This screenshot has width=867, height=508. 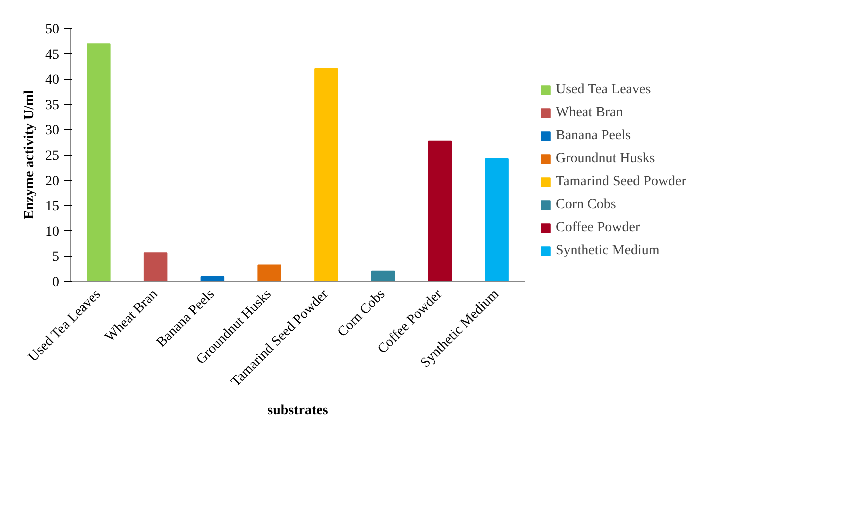 I want to click on legend-label: Wheat Bran, so click(x=590, y=113).